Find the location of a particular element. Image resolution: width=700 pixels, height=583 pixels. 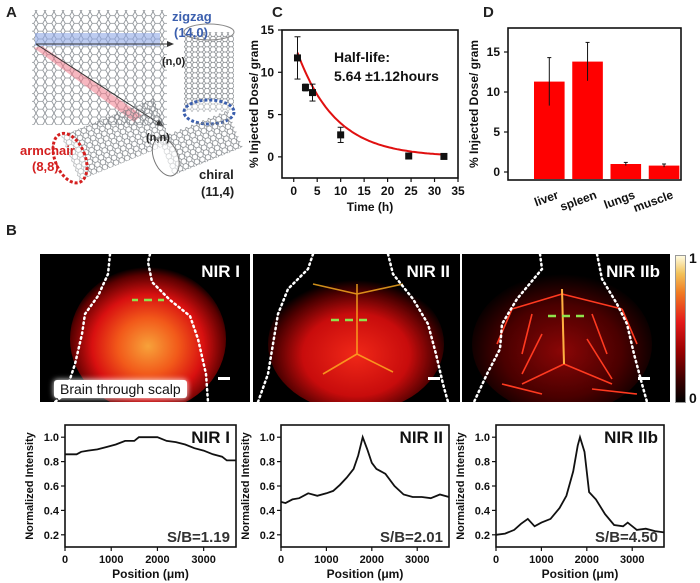

nir-ii-vessels is located at coordinates (353, 328).